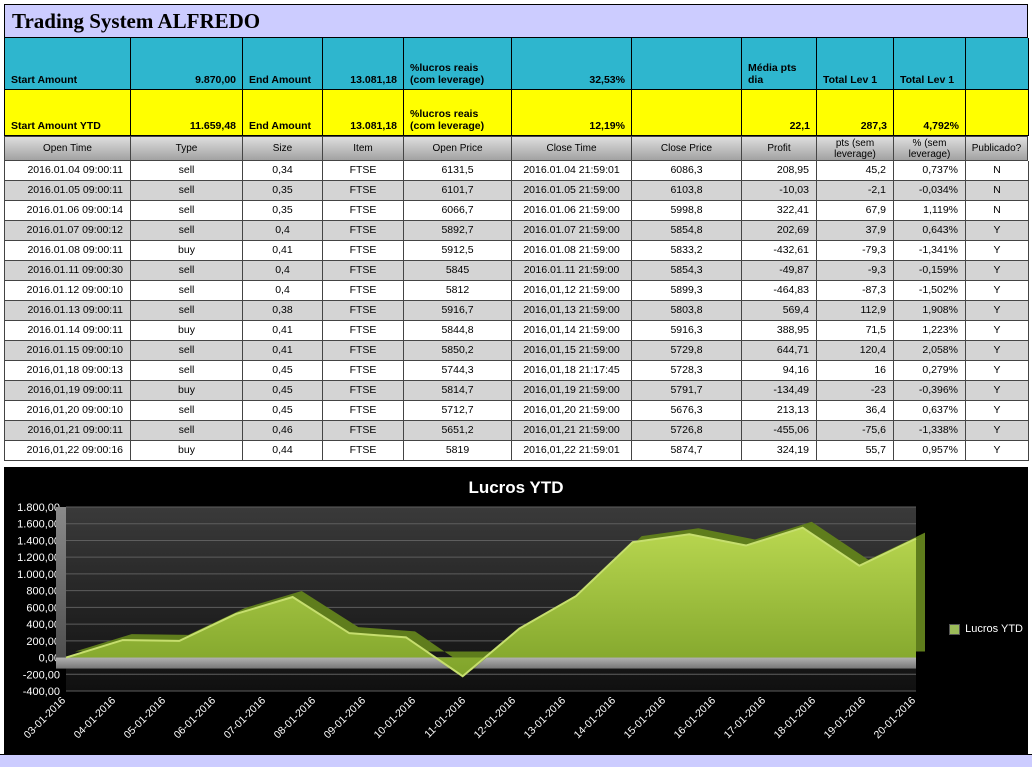 This screenshot has width=1032, height=767. I want to click on table-cell: 0,737%, so click(930, 171).